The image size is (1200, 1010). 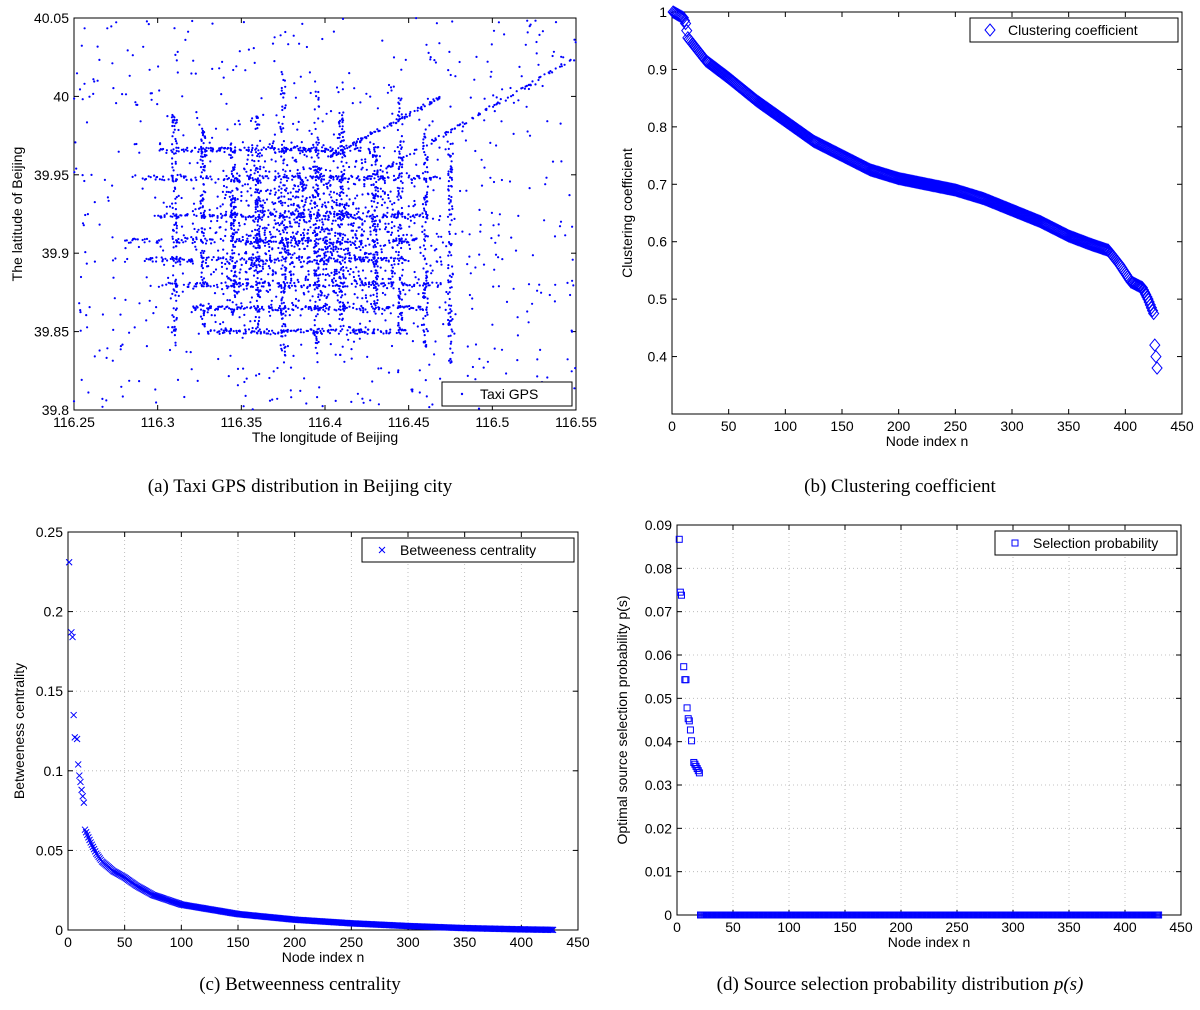 I want to click on a-legend-label: Taxi GPS, so click(x=509, y=394).